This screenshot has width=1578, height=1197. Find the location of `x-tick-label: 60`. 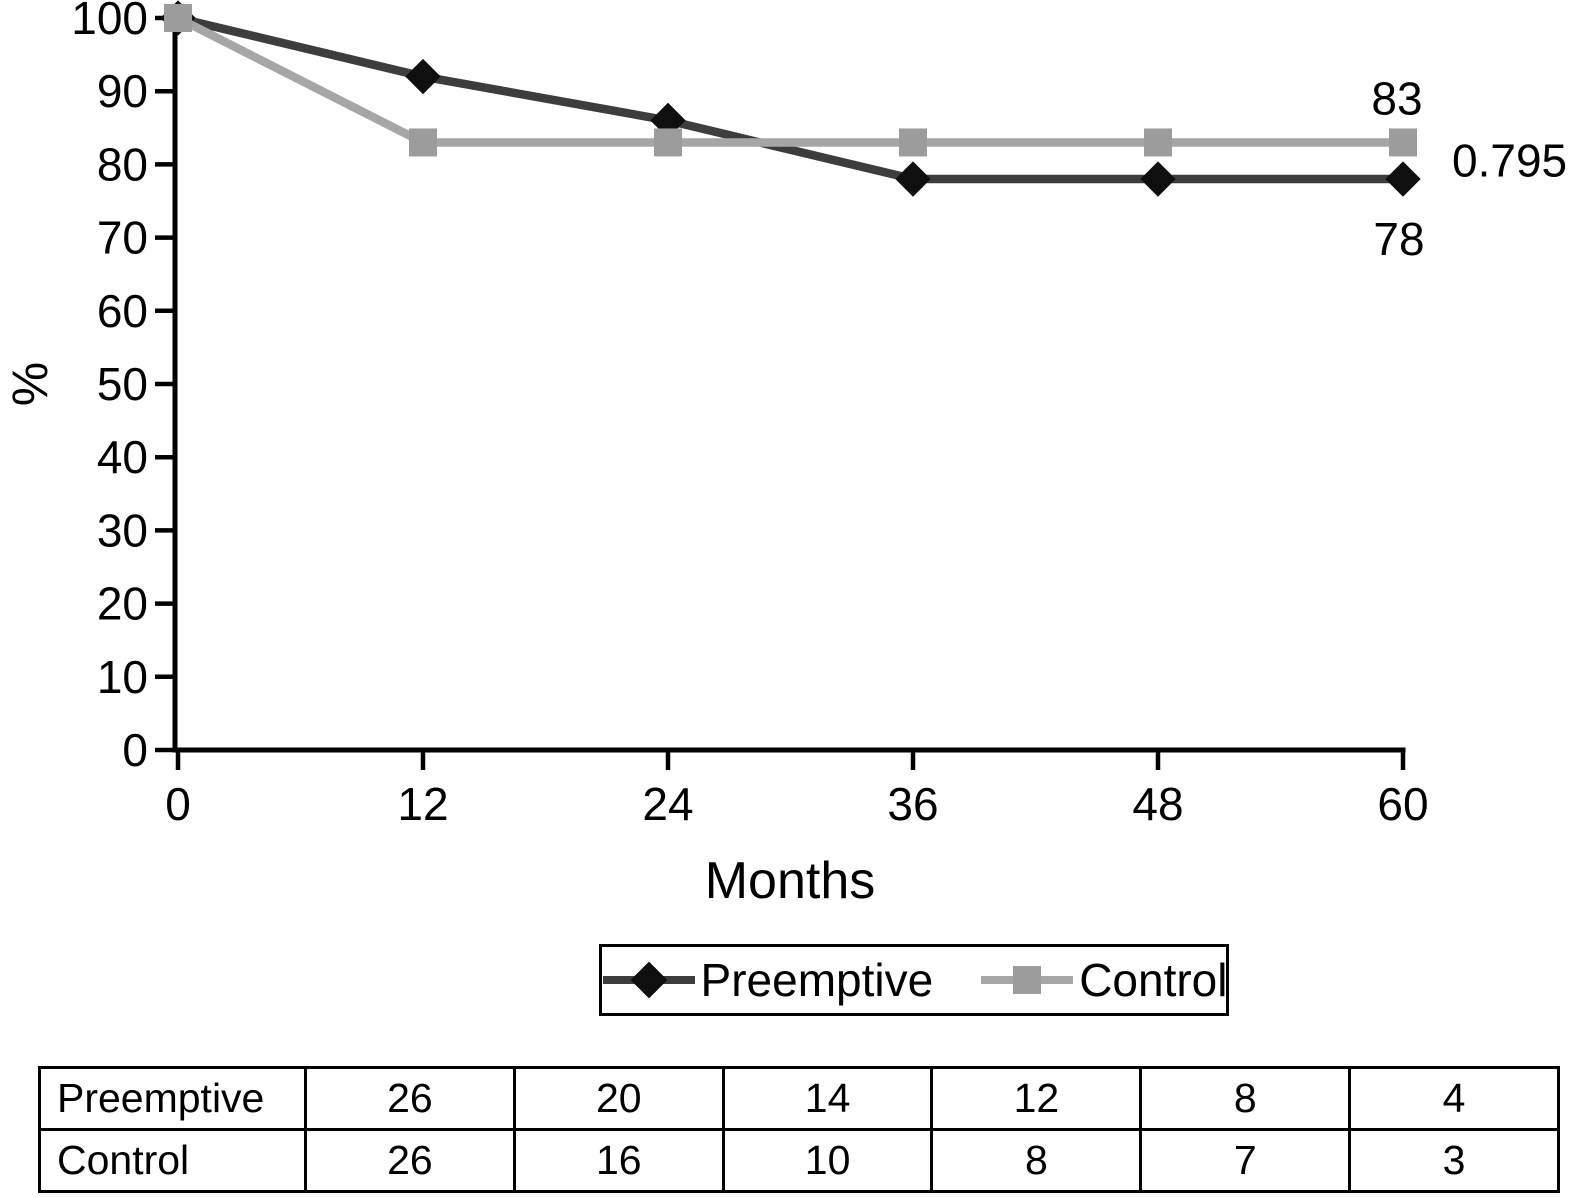

x-tick-label: 60 is located at coordinates (1402, 804).